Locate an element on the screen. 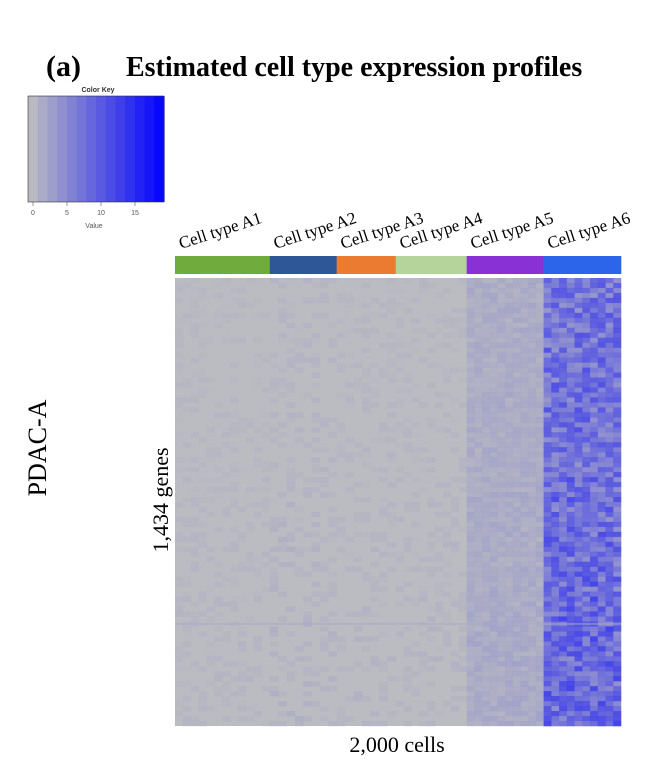 This screenshot has width=664, height=769. cell-type-label: Cell type A5 is located at coordinates (512, 230).